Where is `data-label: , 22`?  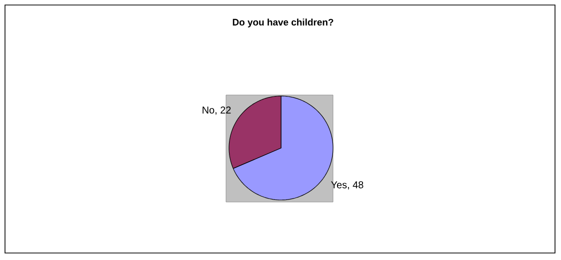
data-label: , 22 is located at coordinates (223, 110).